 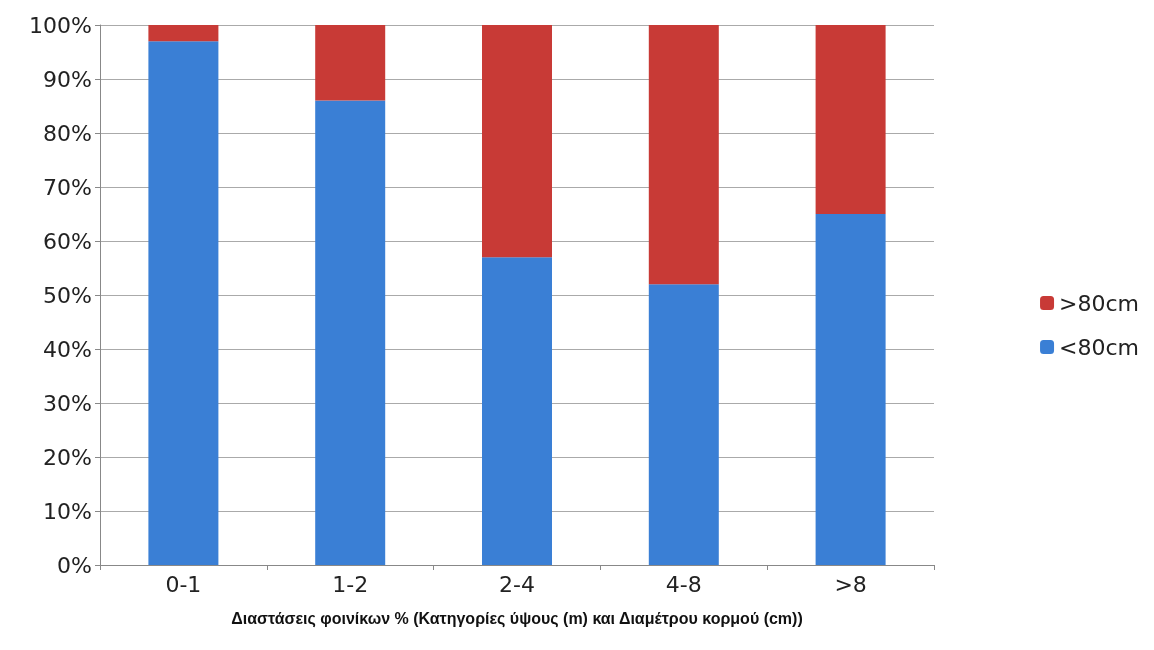 I want to click on y-tick-label: 50%, so click(x=67, y=295).